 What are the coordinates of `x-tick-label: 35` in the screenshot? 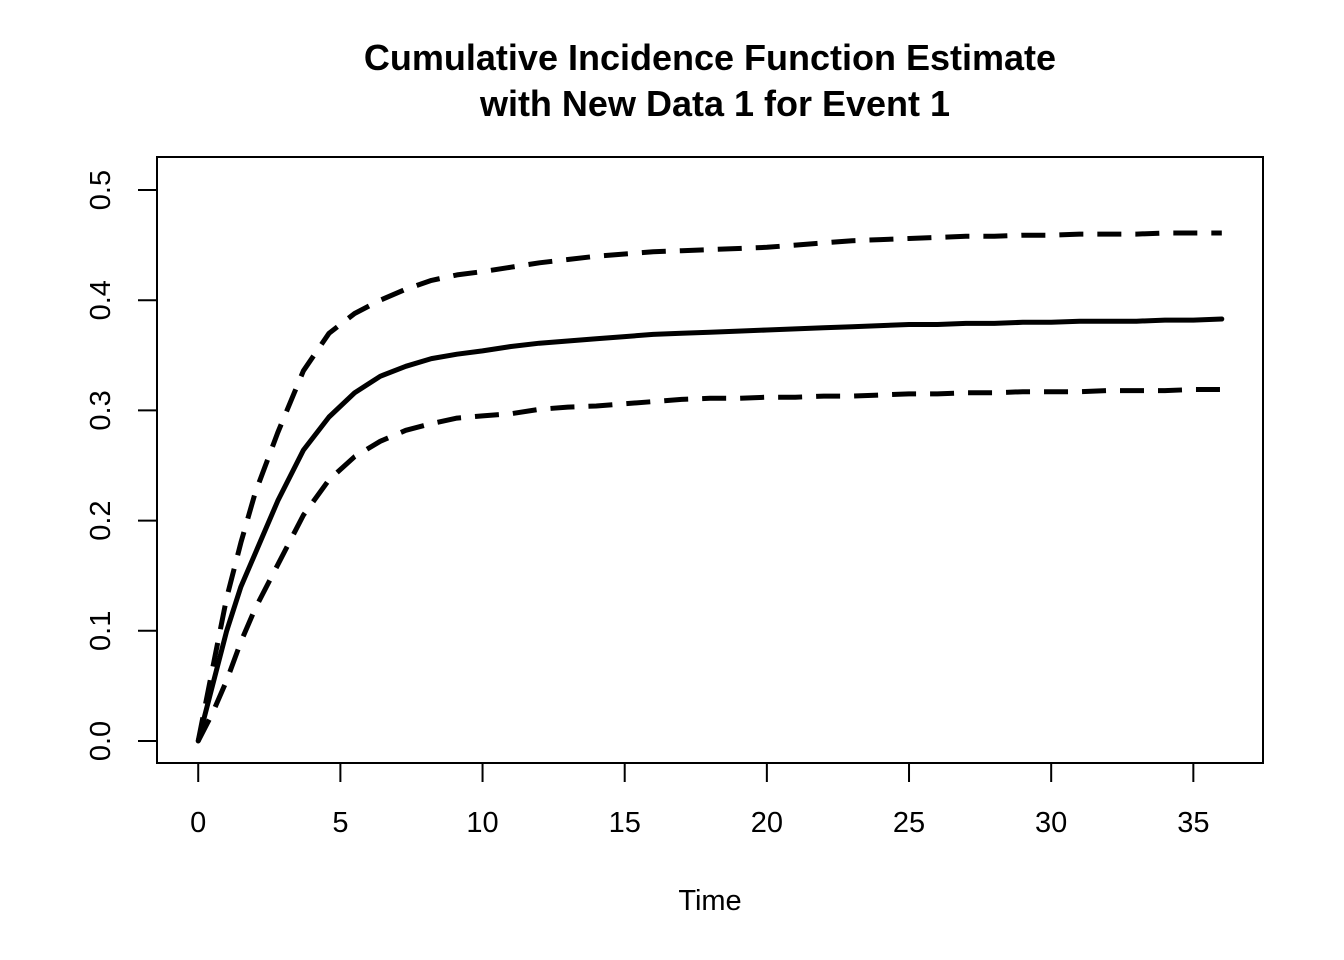 It's located at (1193, 823).